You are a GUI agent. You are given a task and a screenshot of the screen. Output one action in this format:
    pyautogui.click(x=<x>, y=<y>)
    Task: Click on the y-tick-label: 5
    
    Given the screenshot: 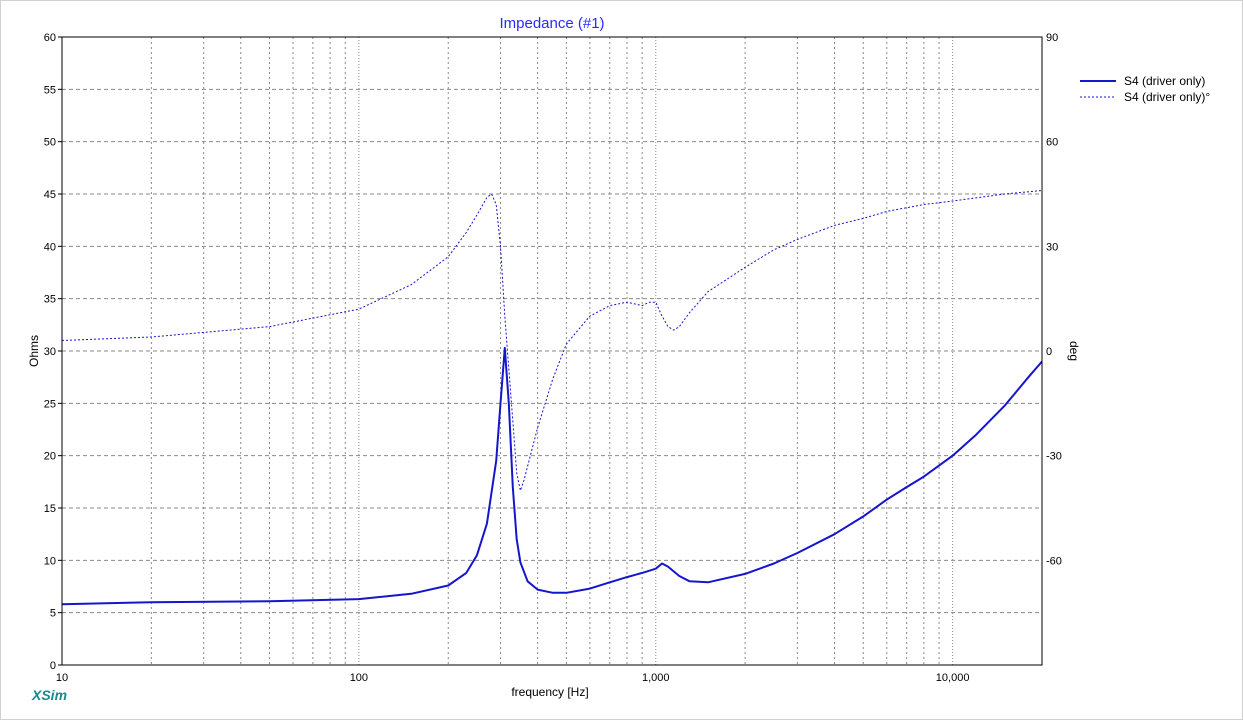 What is the action you would take?
    pyautogui.click(x=53, y=614)
    